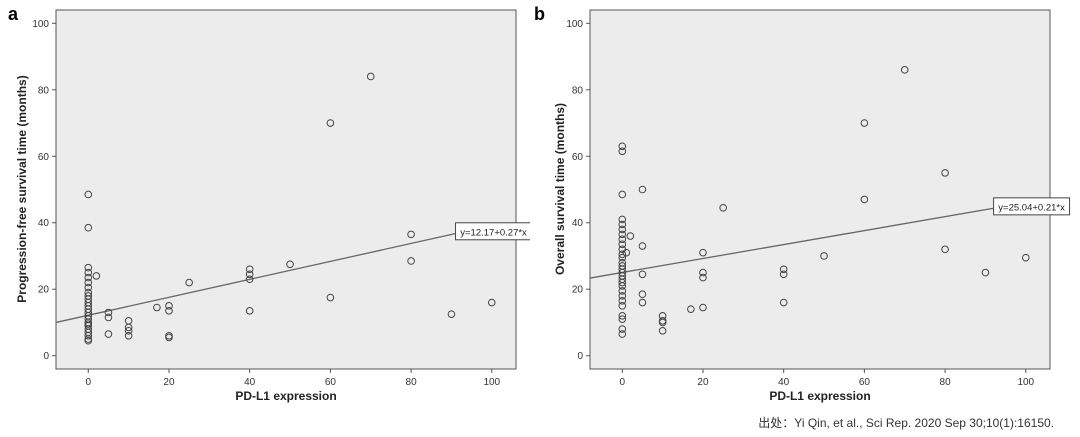 The height and width of the screenshot is (437, 1080). Describe the element at coordinates (22, 189) in the screenshot. I see `panel-a-y-axis-label: Progression-free survival time (months)` at that location.